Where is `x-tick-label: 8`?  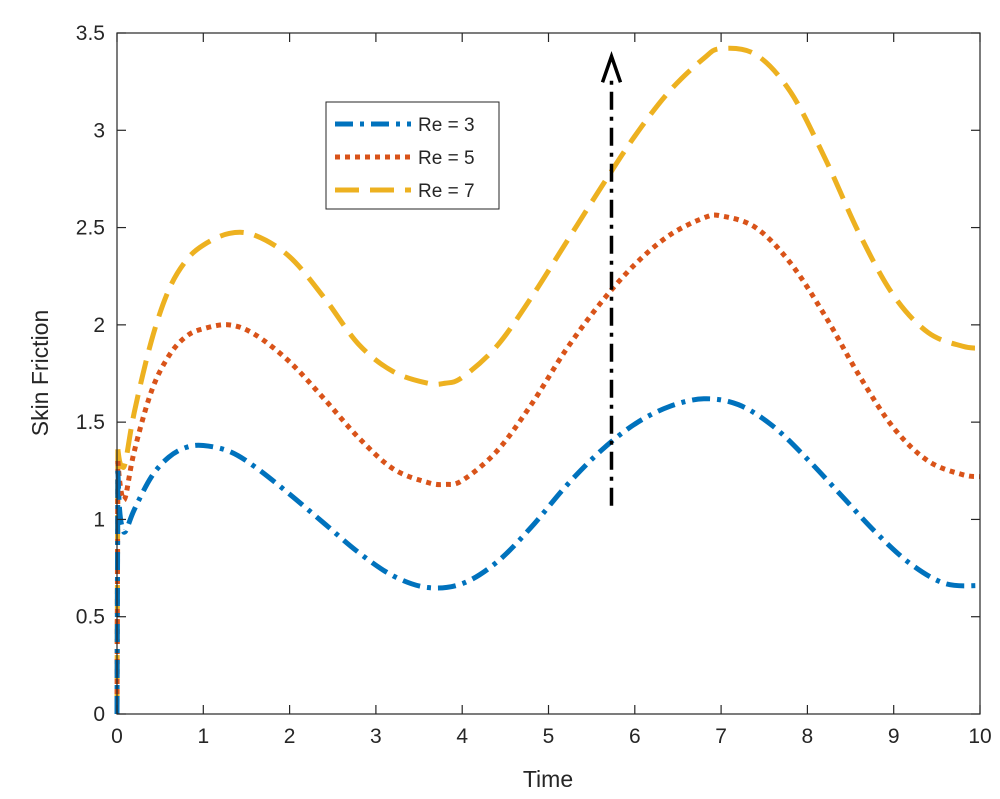 x-tick-label: 8 is located at coordinates (808, 736).